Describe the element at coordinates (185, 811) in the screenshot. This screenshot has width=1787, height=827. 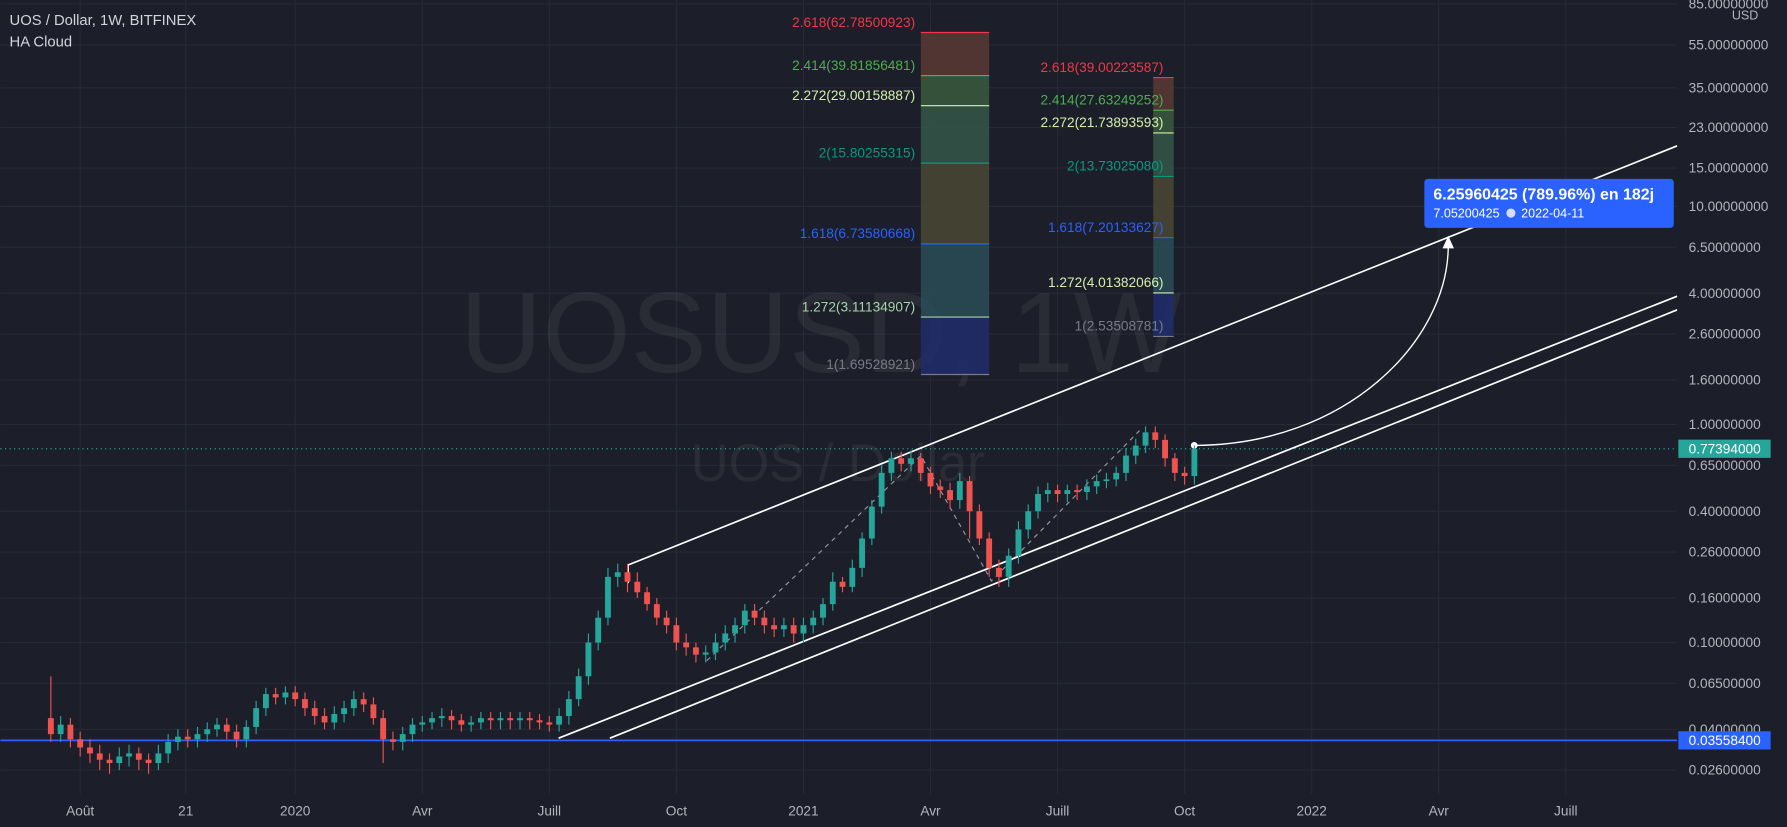
I see `x-tick-label: 21` at that location.